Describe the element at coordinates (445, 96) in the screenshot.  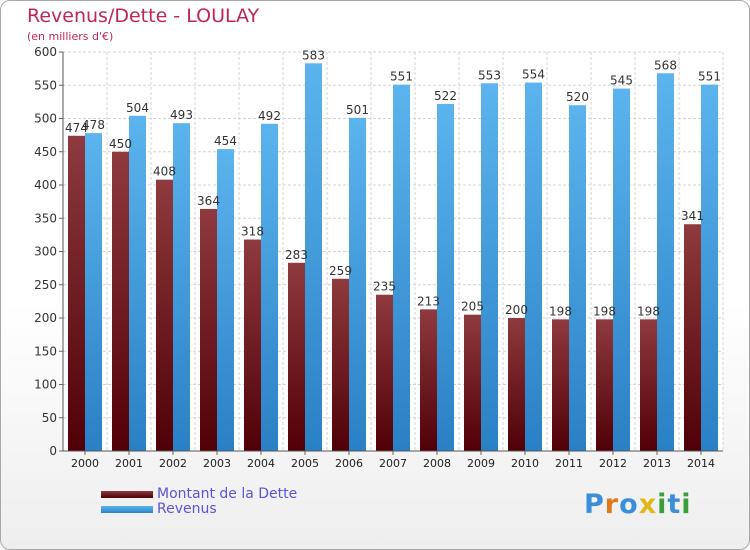
I see `data-label-revenus: 522` at that location.